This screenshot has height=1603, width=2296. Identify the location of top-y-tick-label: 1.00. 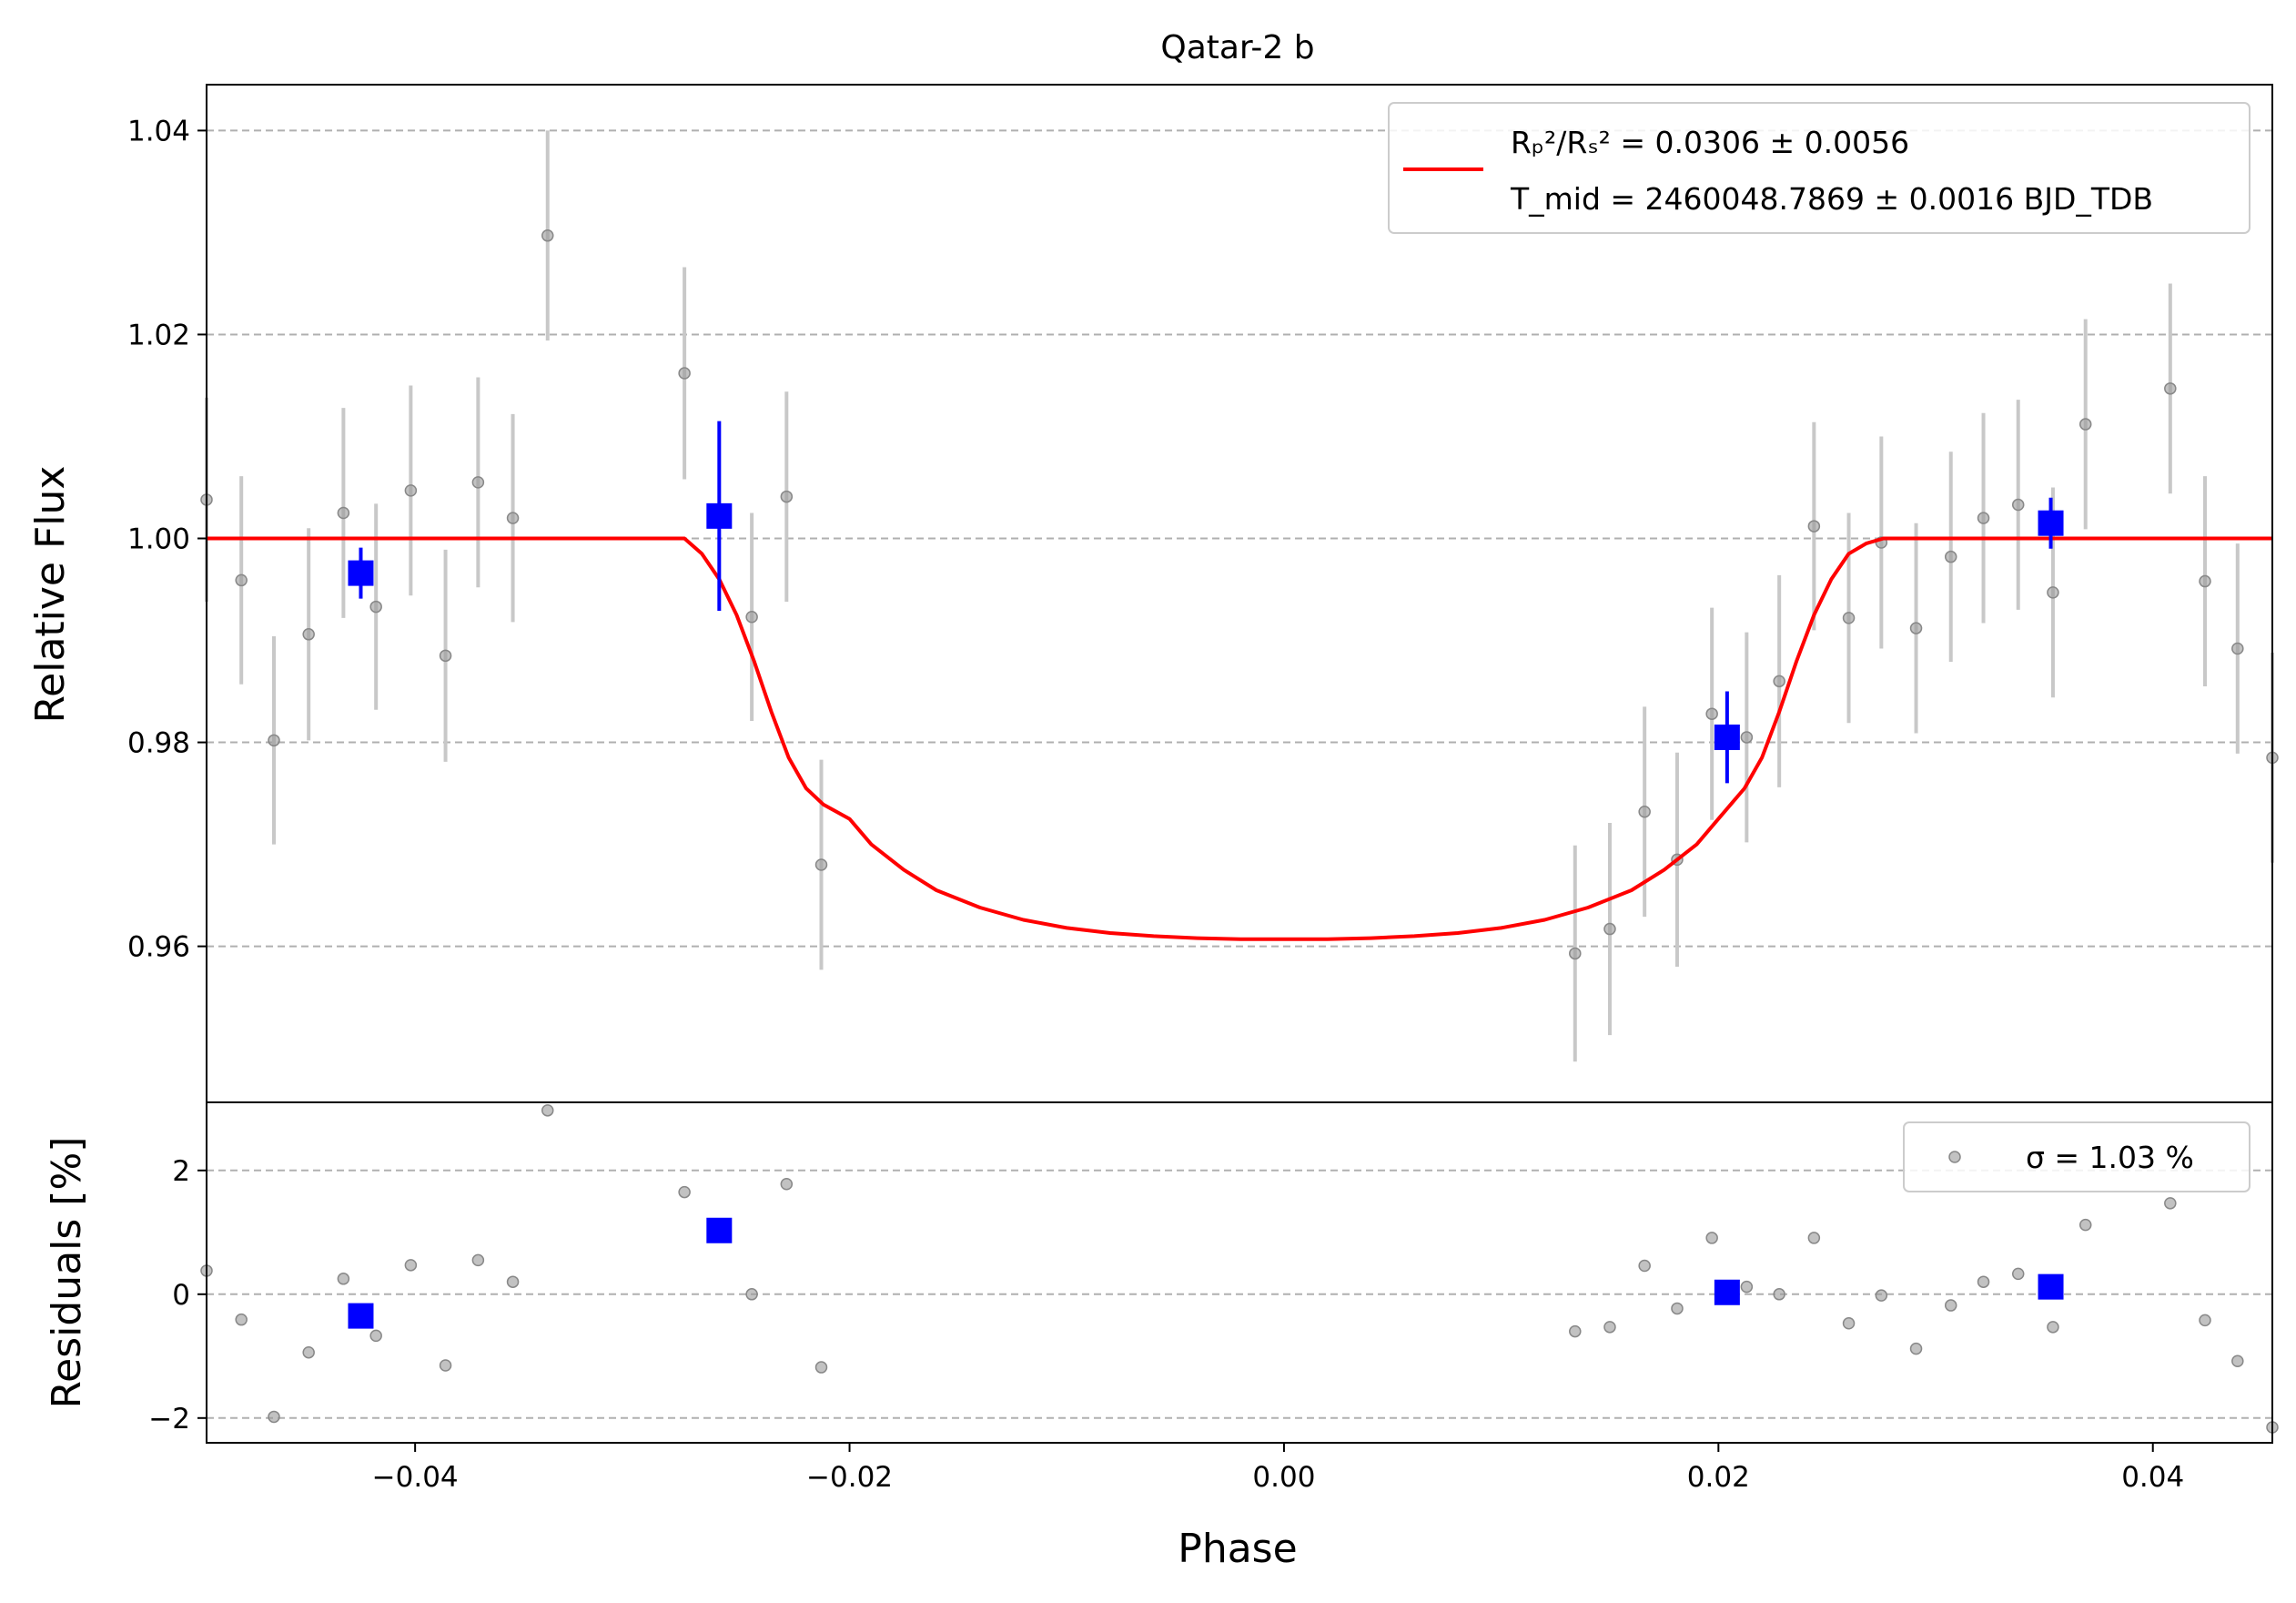
(158, 539).